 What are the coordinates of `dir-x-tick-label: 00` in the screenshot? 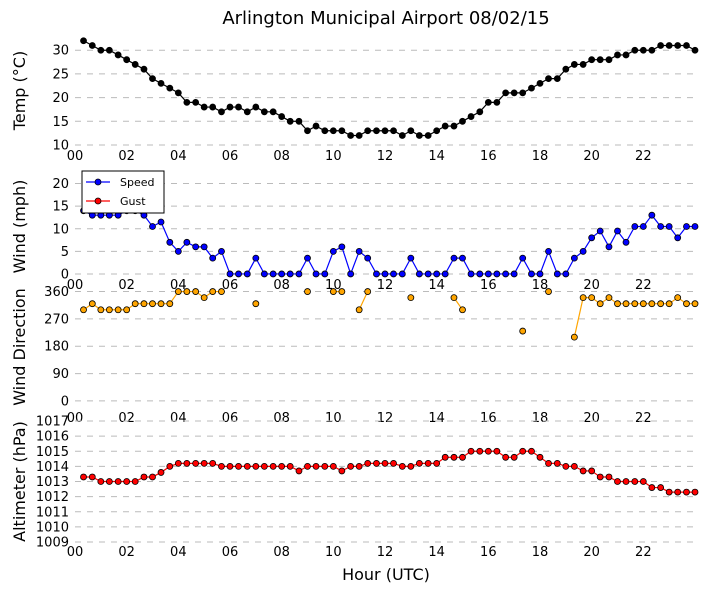 It's located at (75, 418).